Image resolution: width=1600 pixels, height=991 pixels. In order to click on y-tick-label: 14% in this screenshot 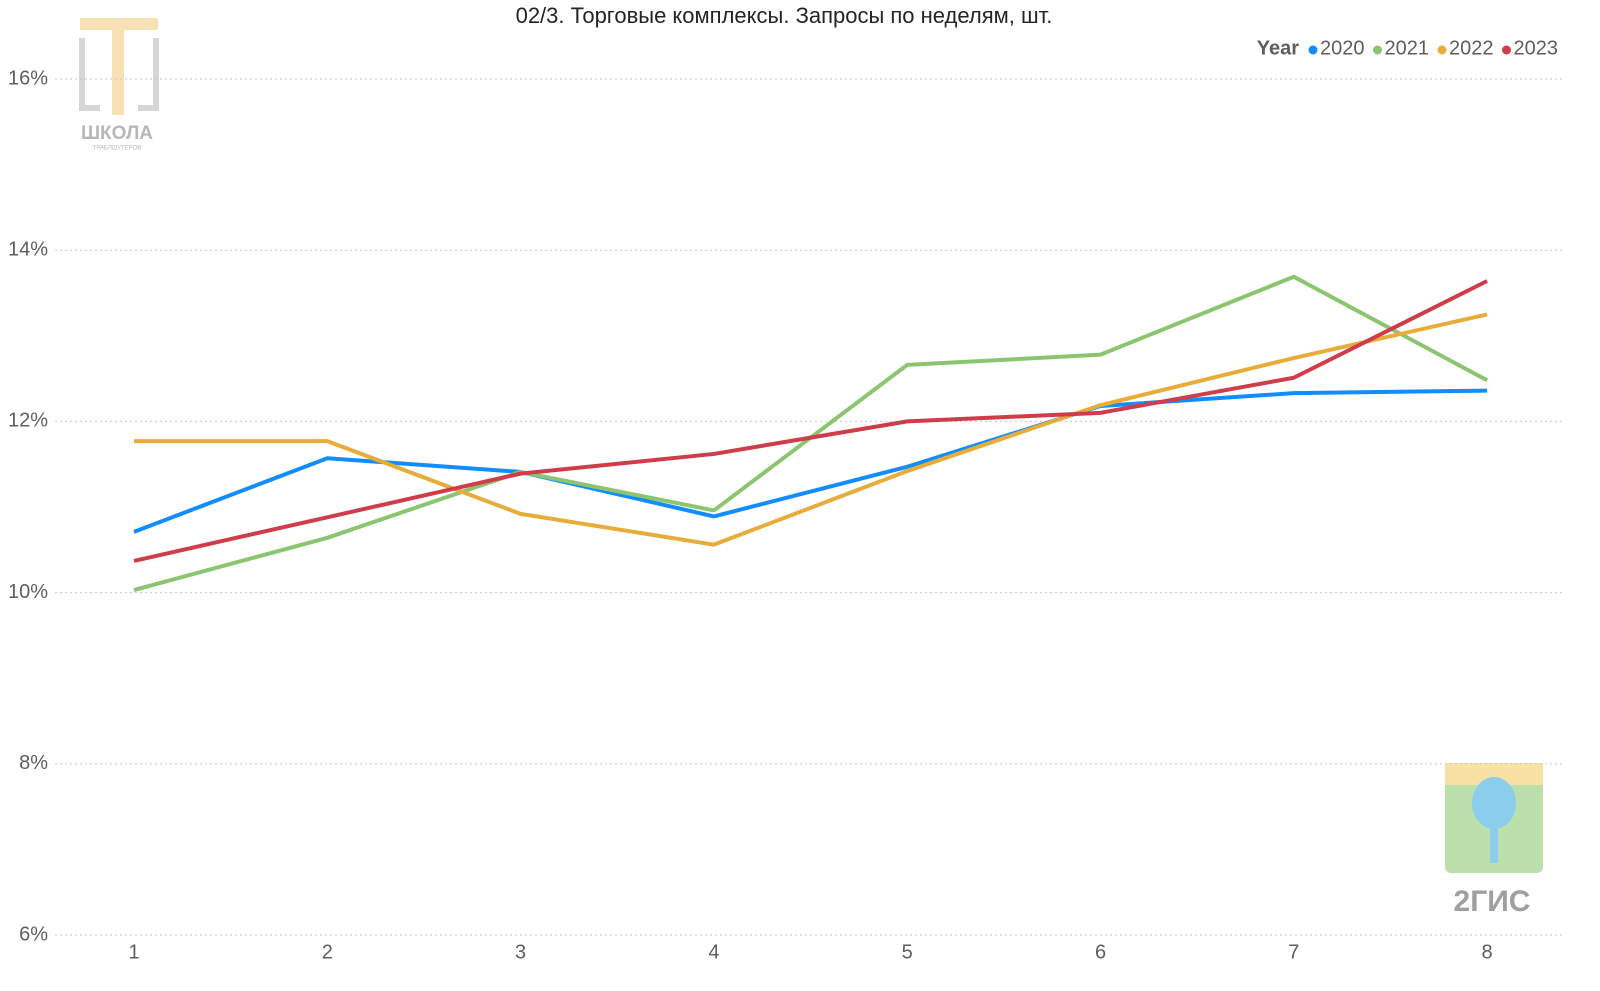, I will do `click(28, 249)`.